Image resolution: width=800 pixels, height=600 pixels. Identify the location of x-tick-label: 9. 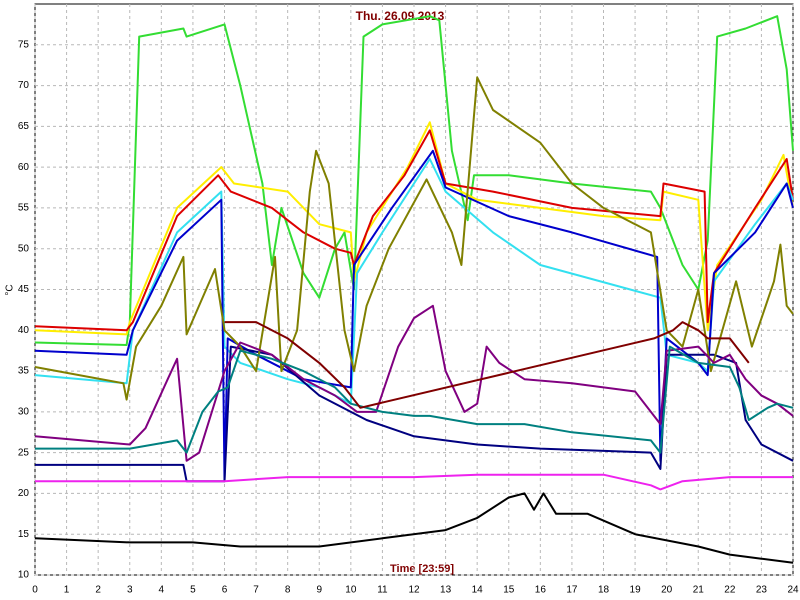
(319, 590).